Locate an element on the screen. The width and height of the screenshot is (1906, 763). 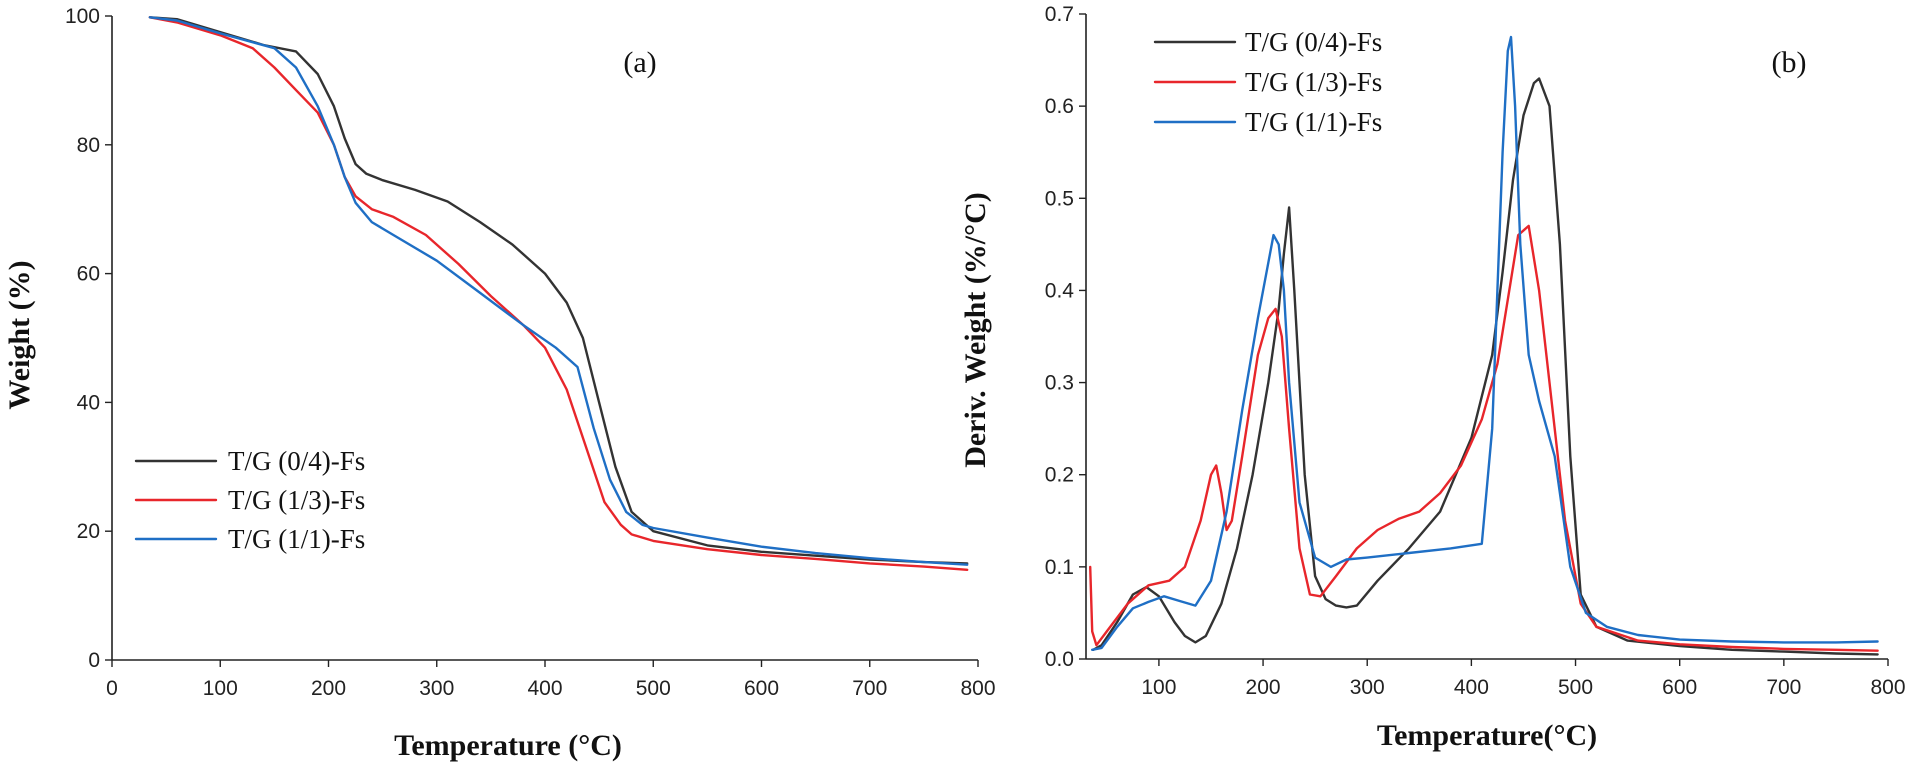
panel-b-y-tick-label: 0.4 is located at coordinates (1060, 290).